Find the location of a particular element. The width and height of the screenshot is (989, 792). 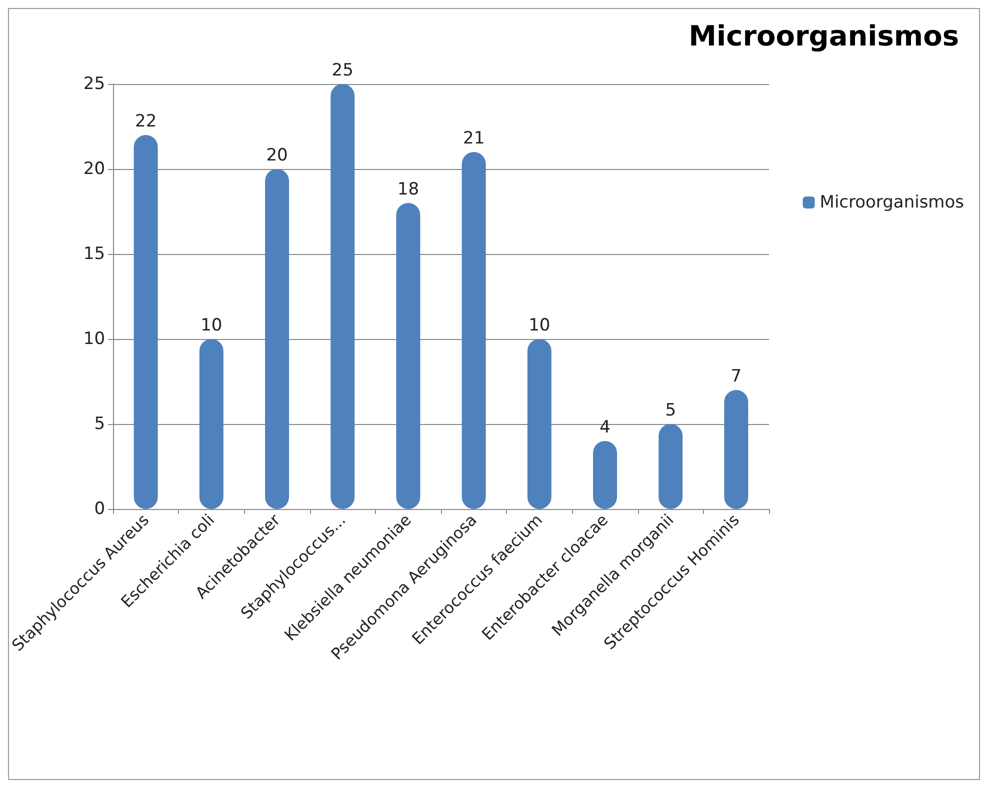

data-label: 4 is located at coordinates (605, 428).